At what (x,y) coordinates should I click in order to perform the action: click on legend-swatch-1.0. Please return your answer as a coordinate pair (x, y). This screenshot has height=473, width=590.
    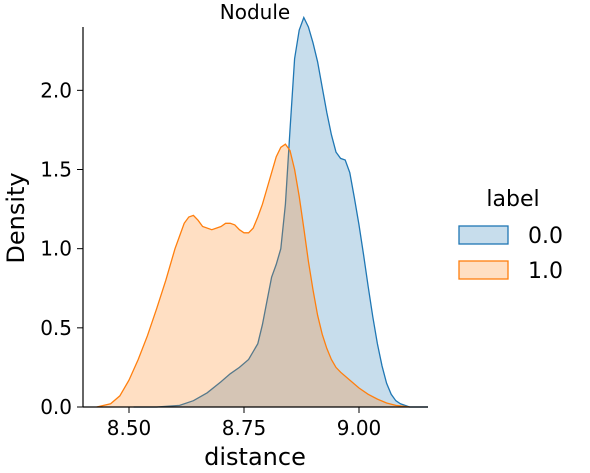
    Looking at the image, I should click on (483, 270).